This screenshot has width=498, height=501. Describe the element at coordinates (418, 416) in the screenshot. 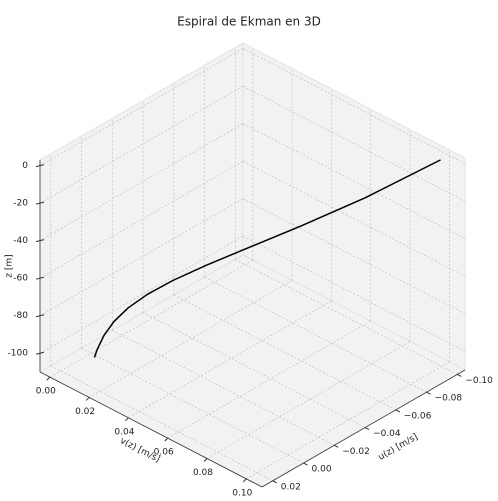

I see `x-tick-label: −0.06` at that location.